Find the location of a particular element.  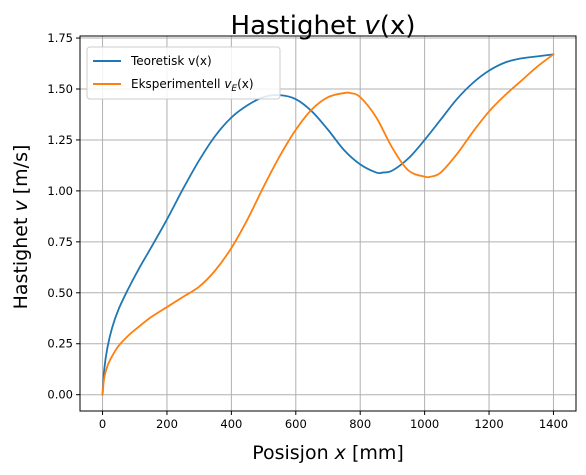

x-axis-ticks: 0 200 400 600 800 1000 1200 1400 is located at coordinates (333, 421).